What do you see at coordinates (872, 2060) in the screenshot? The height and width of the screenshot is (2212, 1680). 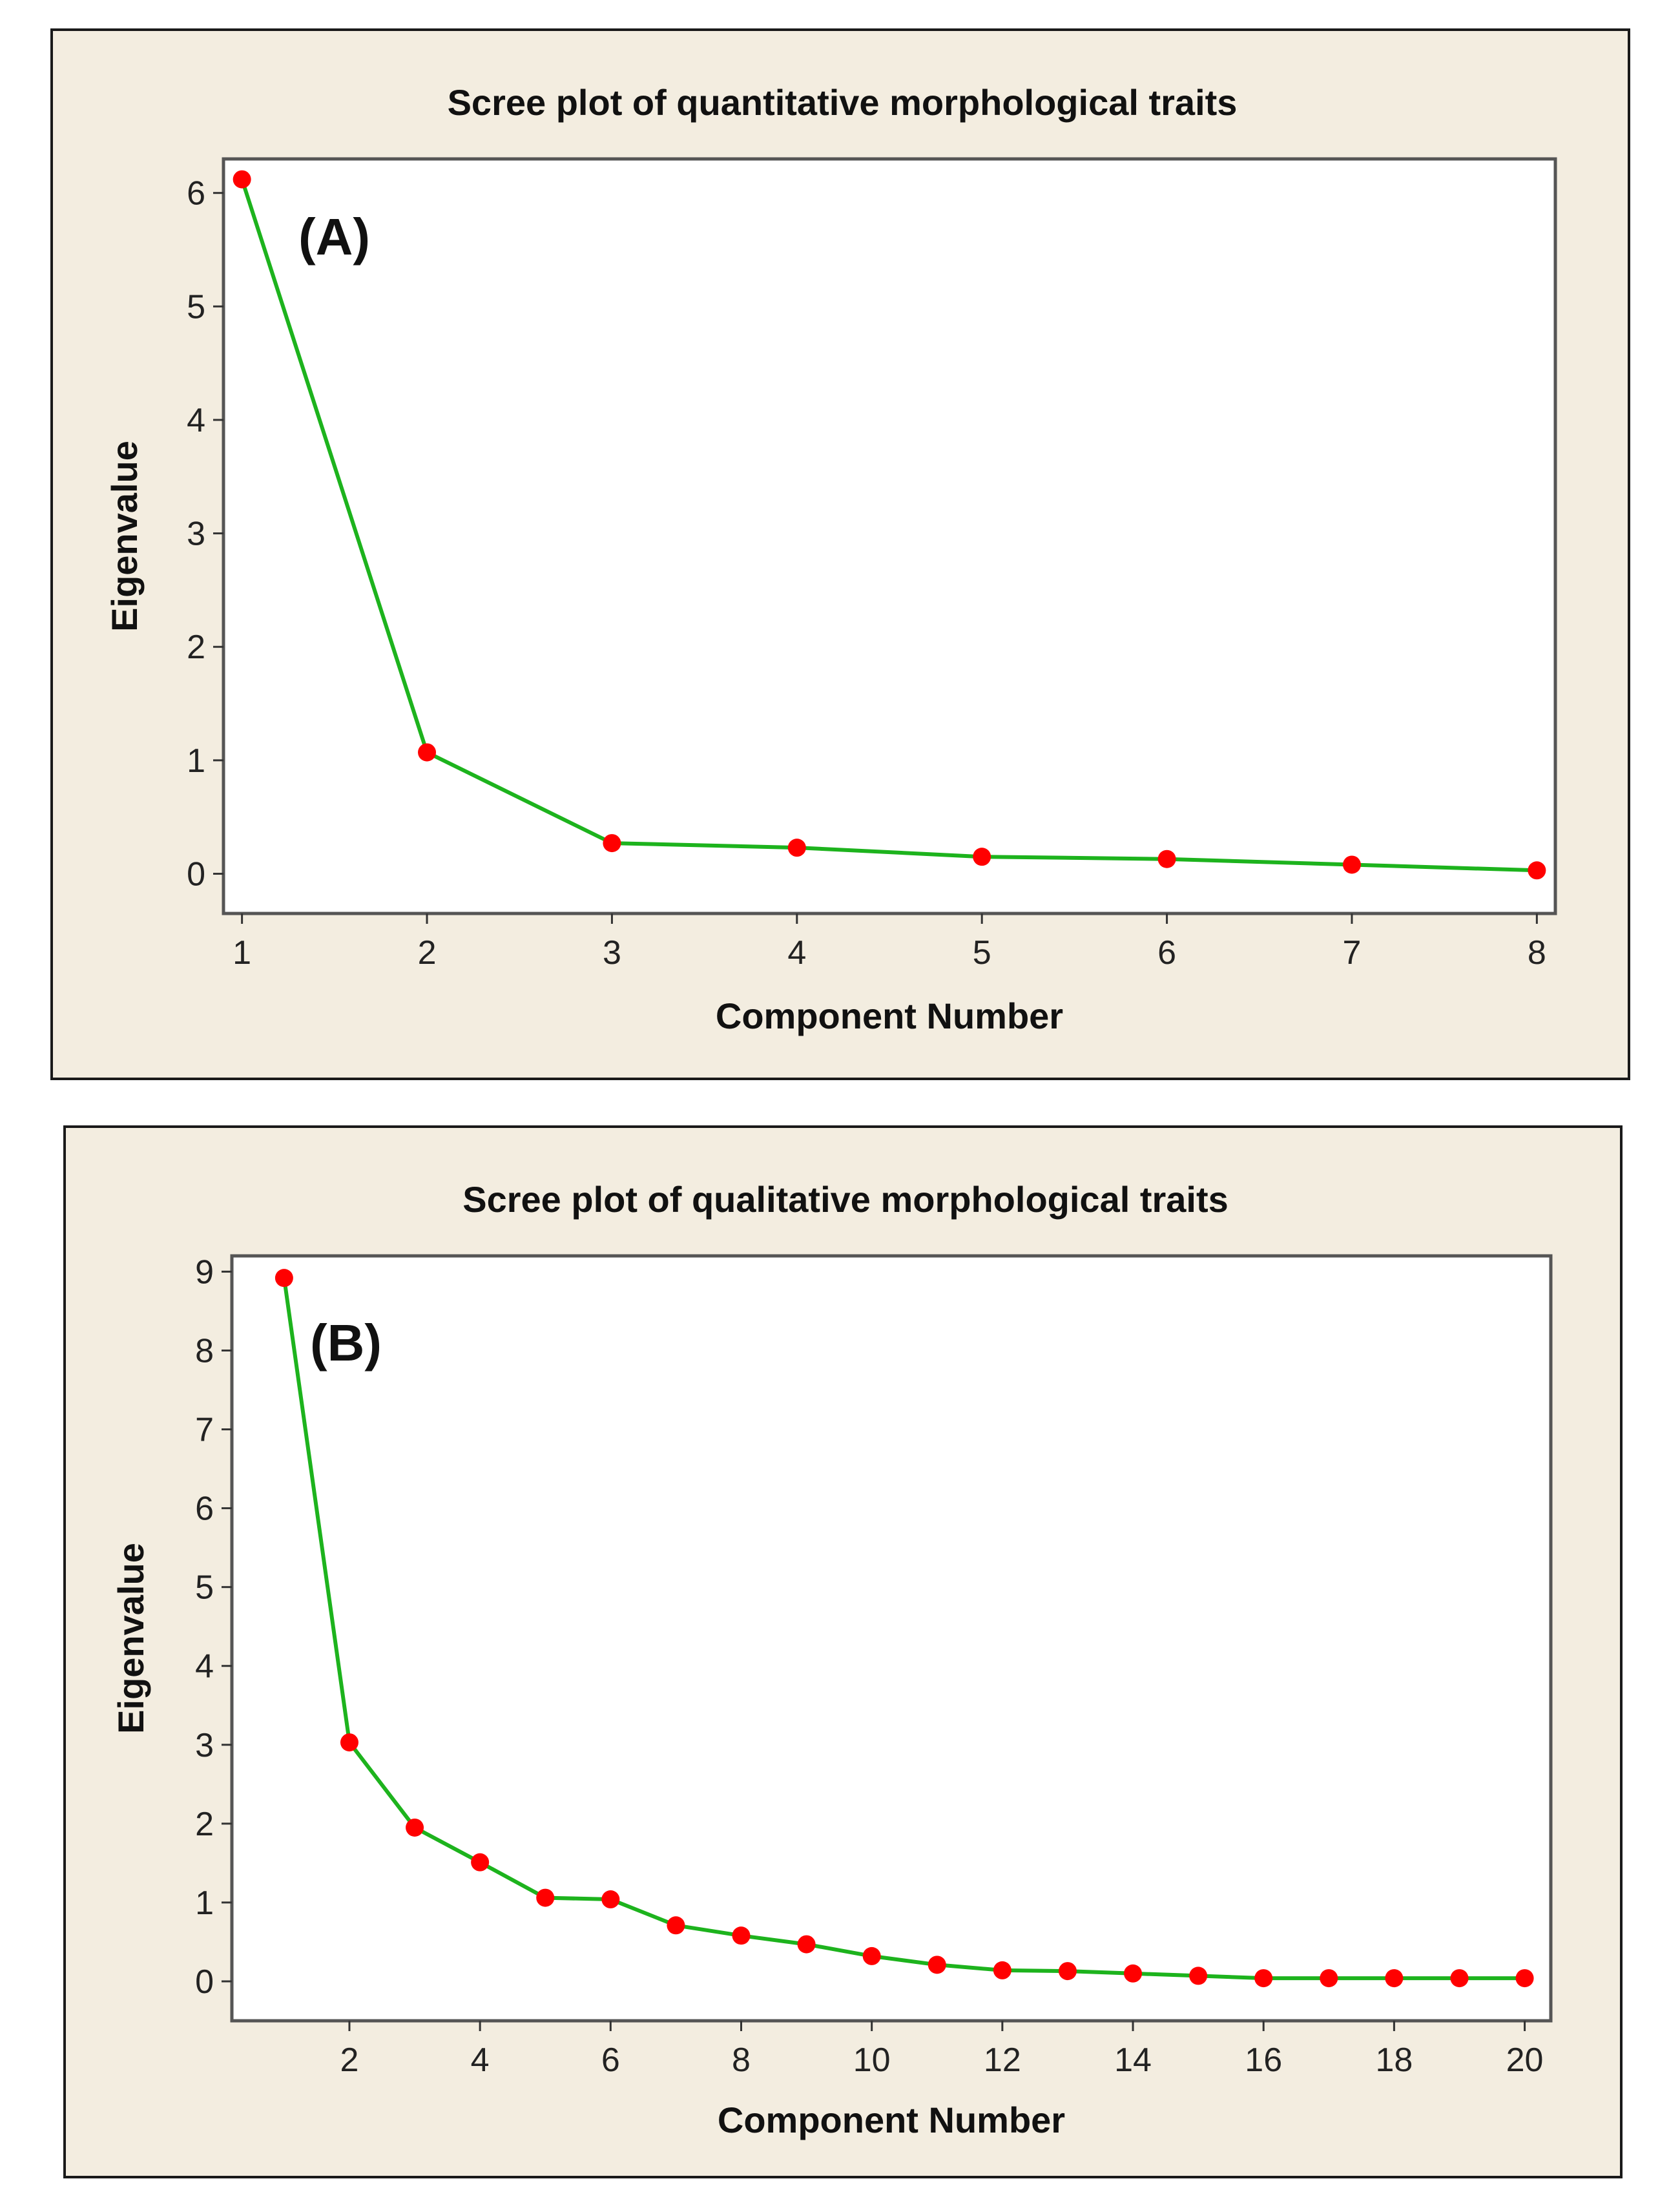 I see `x-tick-label: 10` at bounding box center [872, 2060].